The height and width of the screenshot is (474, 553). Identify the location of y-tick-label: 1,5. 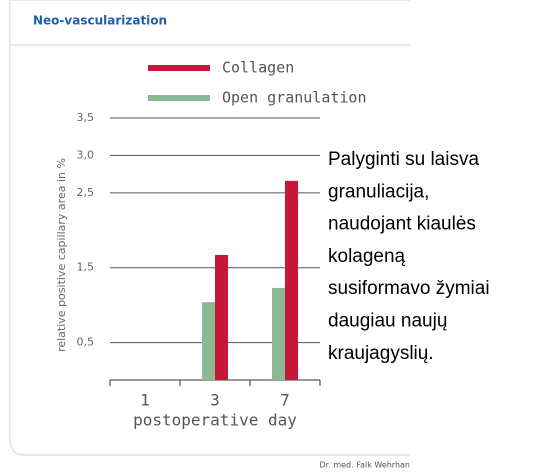
(86, 267).